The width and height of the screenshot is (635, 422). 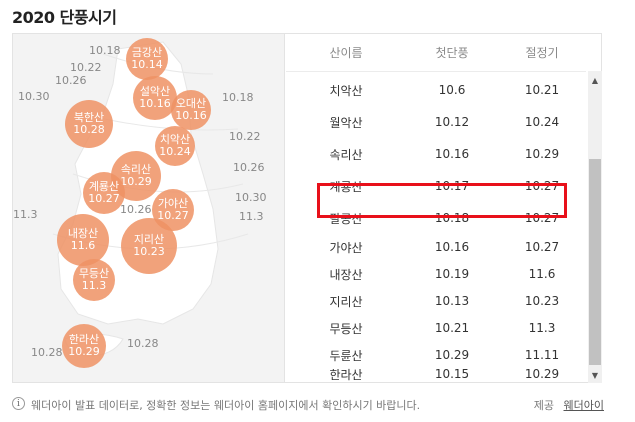 What do you see at coordinates (452, 186) in the screenshot?
I see `cell-first-foliage: 10.17` at bounding box center [452, 186].